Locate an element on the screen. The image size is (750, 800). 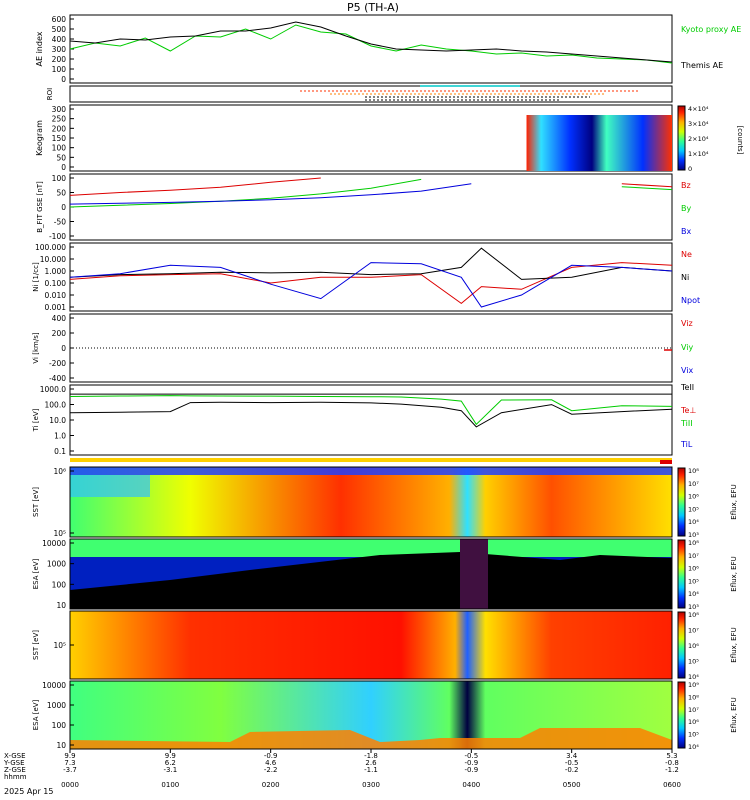
ephemeris-x-gse: 5.3 is located at coordinates (671, 756).